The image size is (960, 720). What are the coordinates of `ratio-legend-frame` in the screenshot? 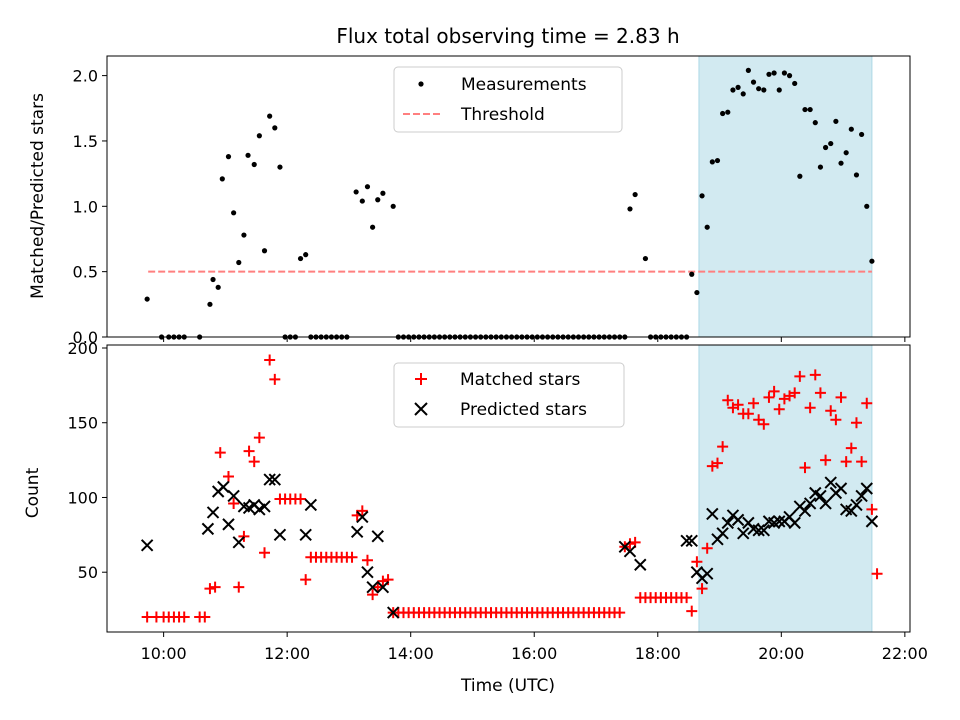 It's located at (508, 99).